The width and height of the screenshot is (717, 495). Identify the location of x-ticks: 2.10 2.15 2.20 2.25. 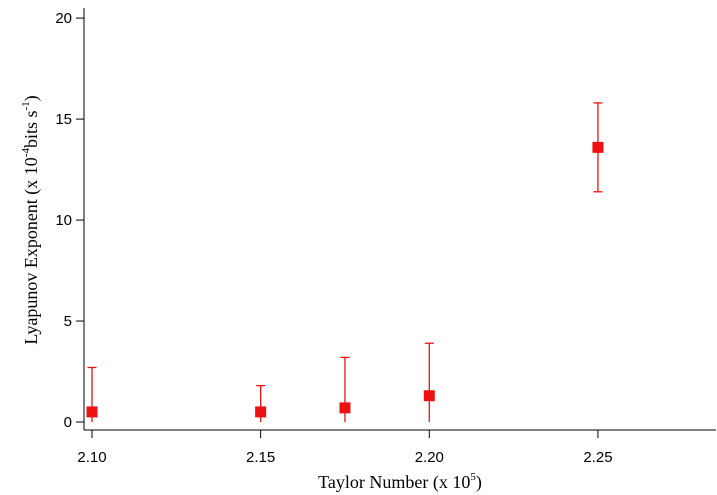
(345, 448).